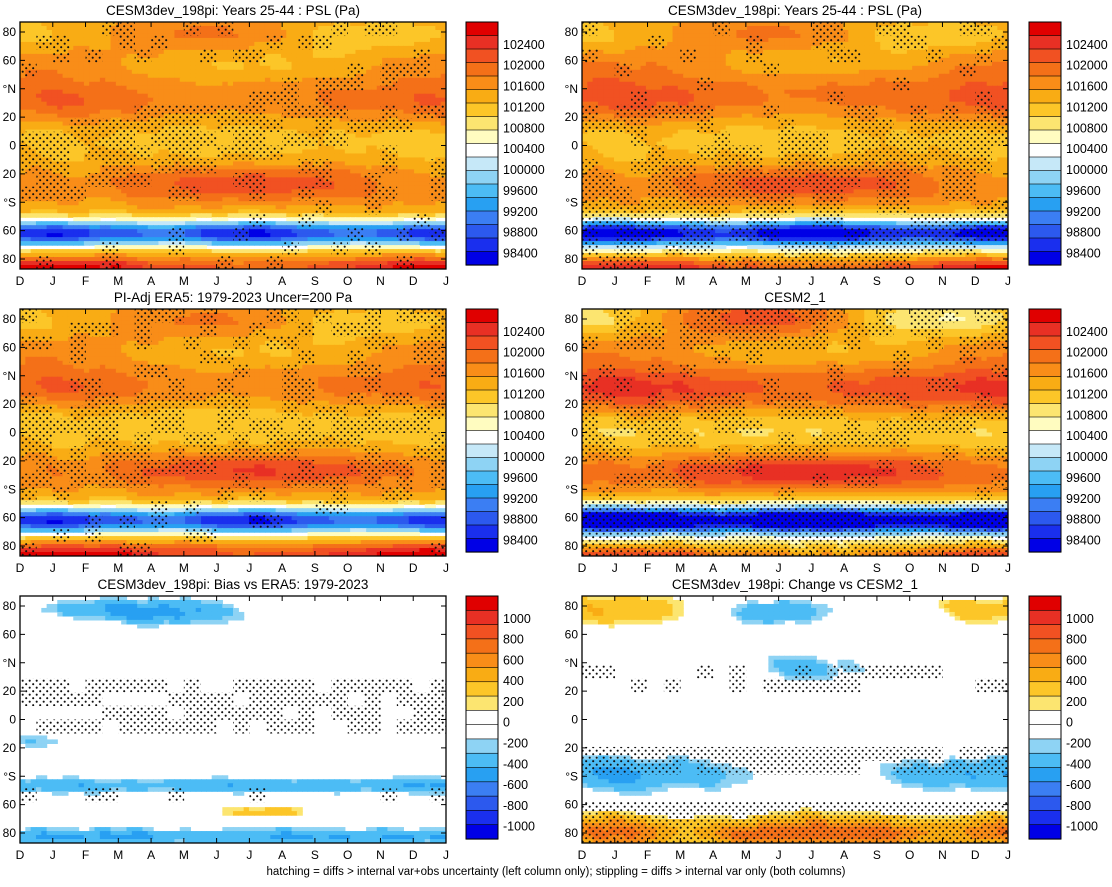 This screenshot has height=887, width=1112. I want to click on colorbar-label: 101600, so click(524, 374).